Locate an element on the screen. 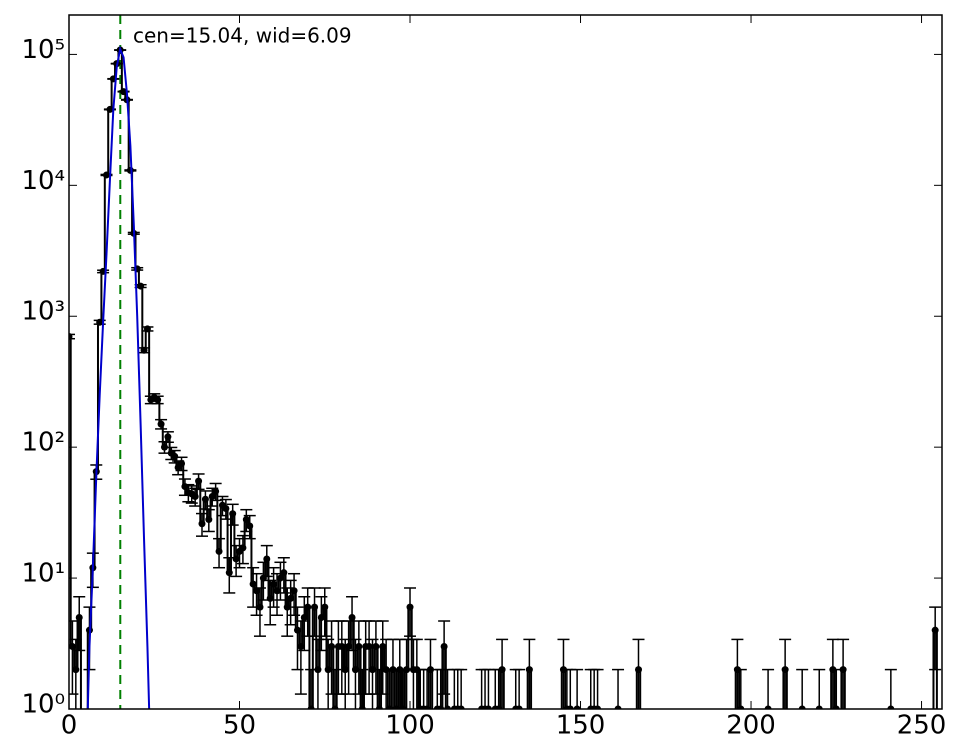 This screenshot has width=965, height=756. x-tick-label: 50 is located at coordinates (239, 726).